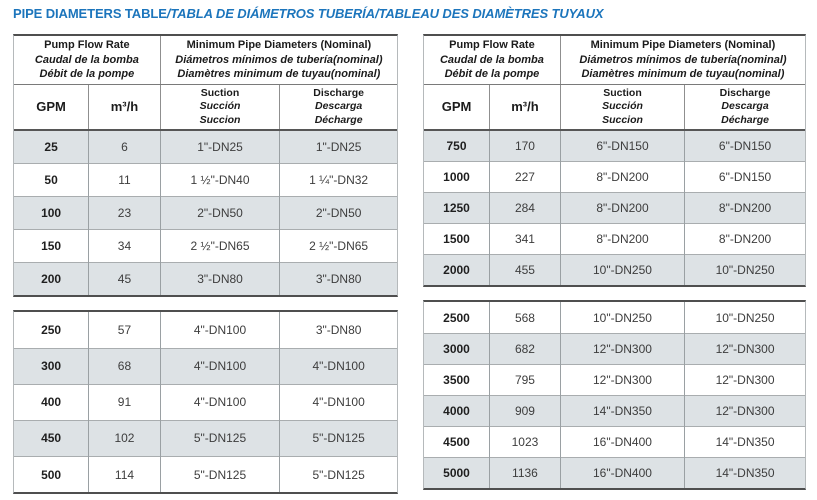  I want to click on m3h-cell: 34, so click(124, 245).